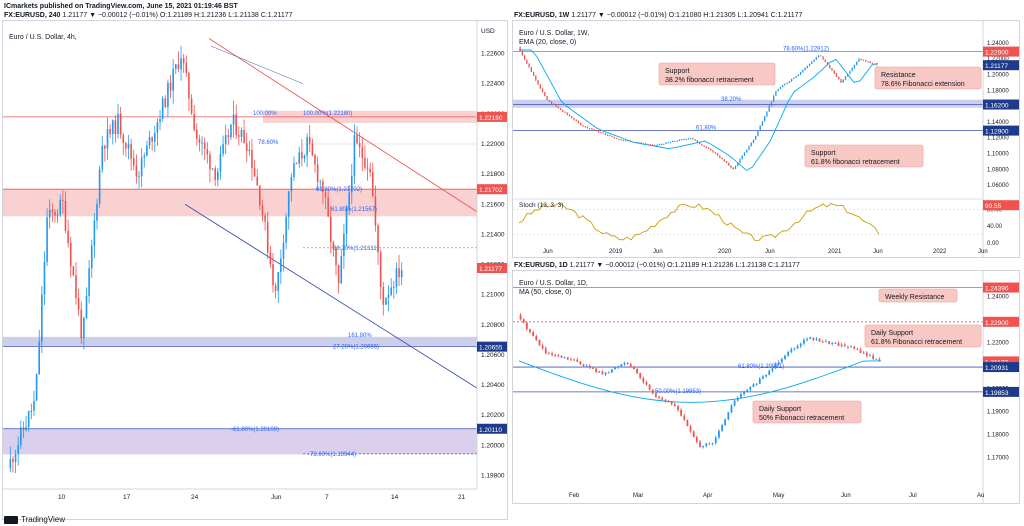 The width and height of the screenshot is (1024, 526). Describe the element at coordinates (574, 496) in the screenshot. I see `d-date-tick: Feb` at that location.